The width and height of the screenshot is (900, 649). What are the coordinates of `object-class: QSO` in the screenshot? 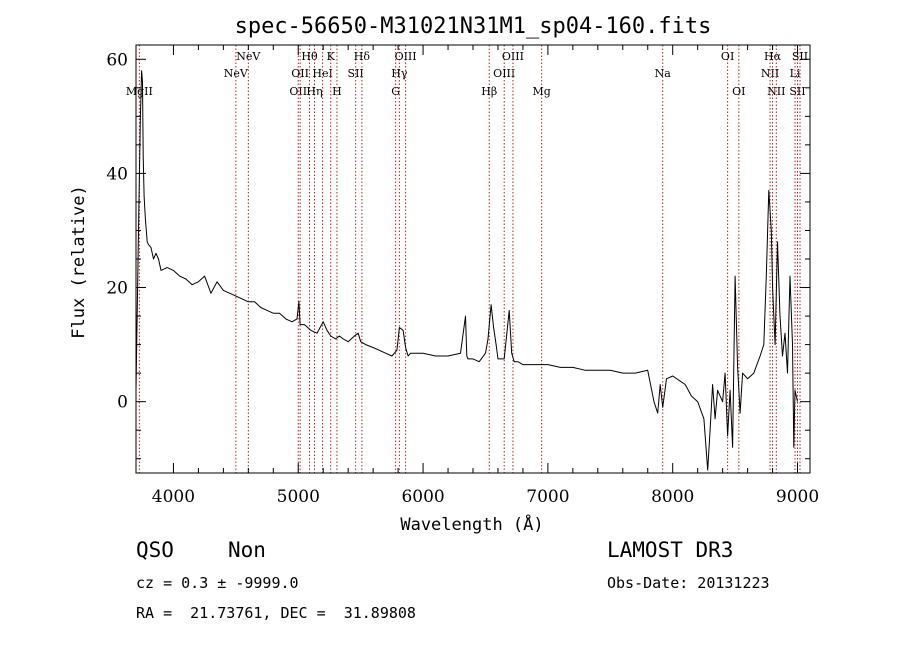 It's located at (155, 550).